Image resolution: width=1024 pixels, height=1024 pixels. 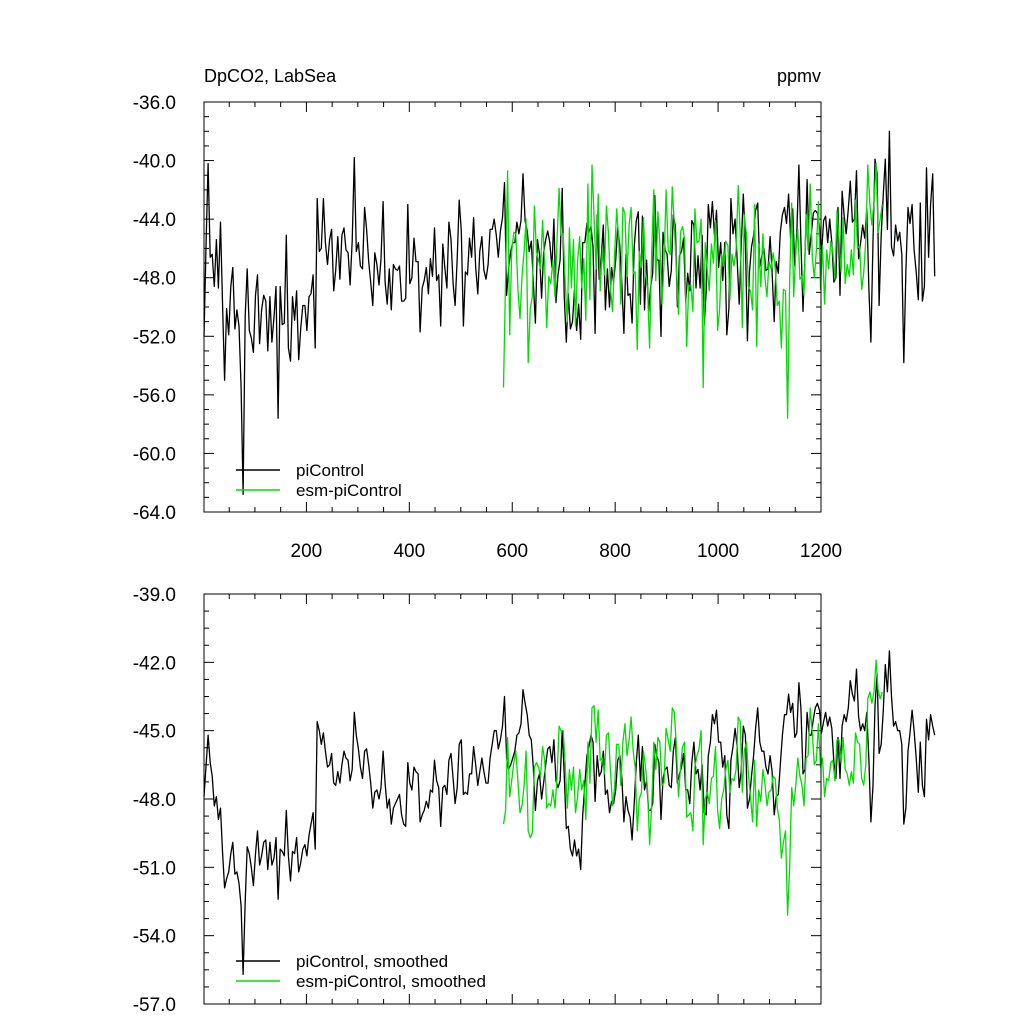 I want to click on legend-label-esm-picontrol-smoothed: esm-piControl, smoothed, so click(x=391, y=981).